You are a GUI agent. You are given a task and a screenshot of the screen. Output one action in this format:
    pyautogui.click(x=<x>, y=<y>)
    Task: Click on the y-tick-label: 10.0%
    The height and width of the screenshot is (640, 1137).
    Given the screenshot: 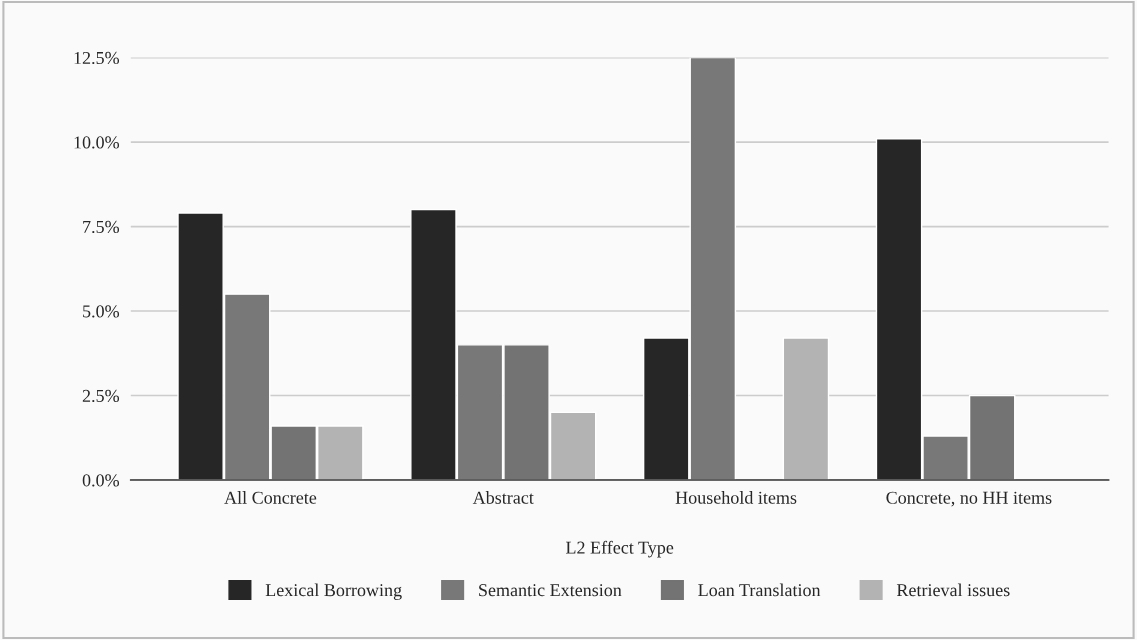 What is the action you would take?
    pyautogui.click(x=97, y=142)
    